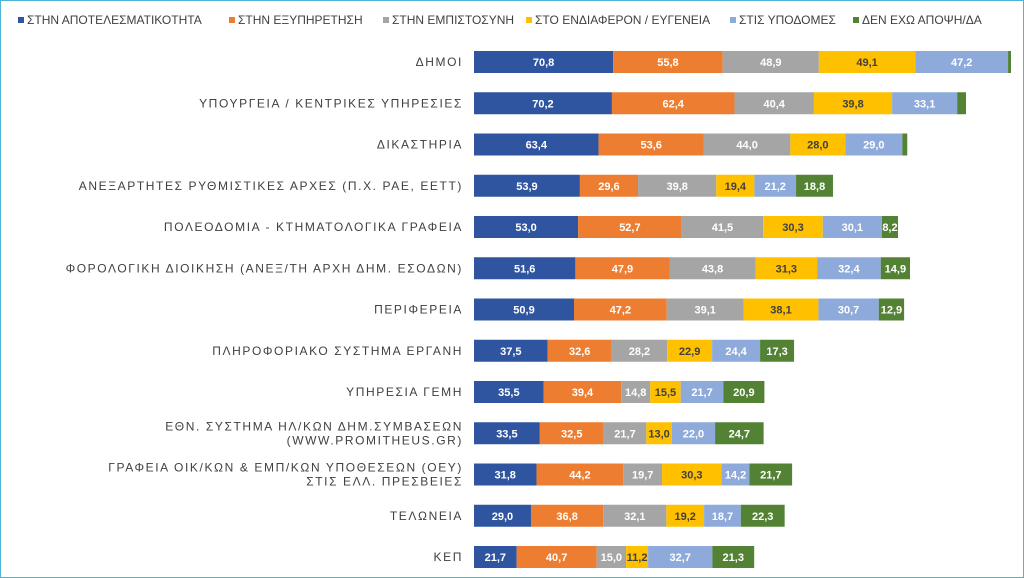  Describe the element at coordinates (556, 558) in the screenshot. I see `data-label: 40,7` at that location.